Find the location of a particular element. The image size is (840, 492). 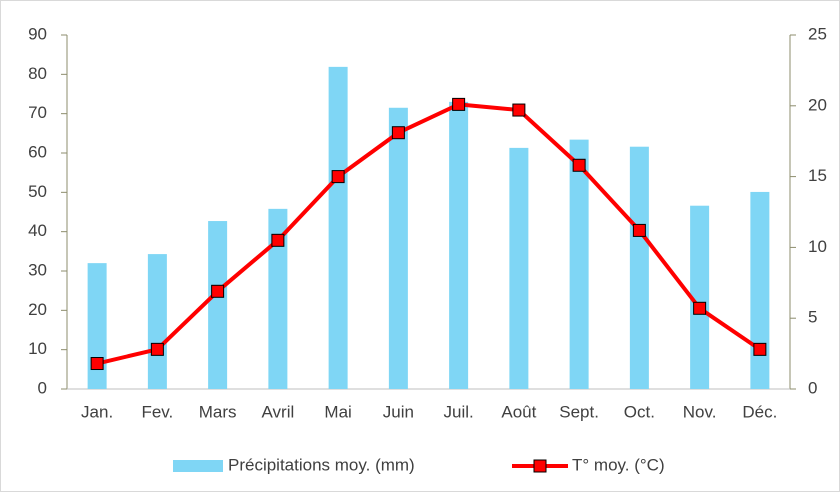

x-tick-label: Juil. is located at coordinates (459, 411).